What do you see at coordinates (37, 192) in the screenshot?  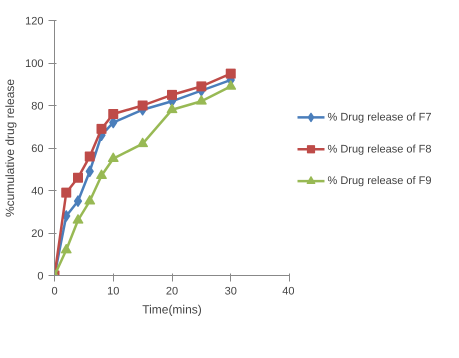 I see `y-tick-label: 40` at bounding box center [37, 192].